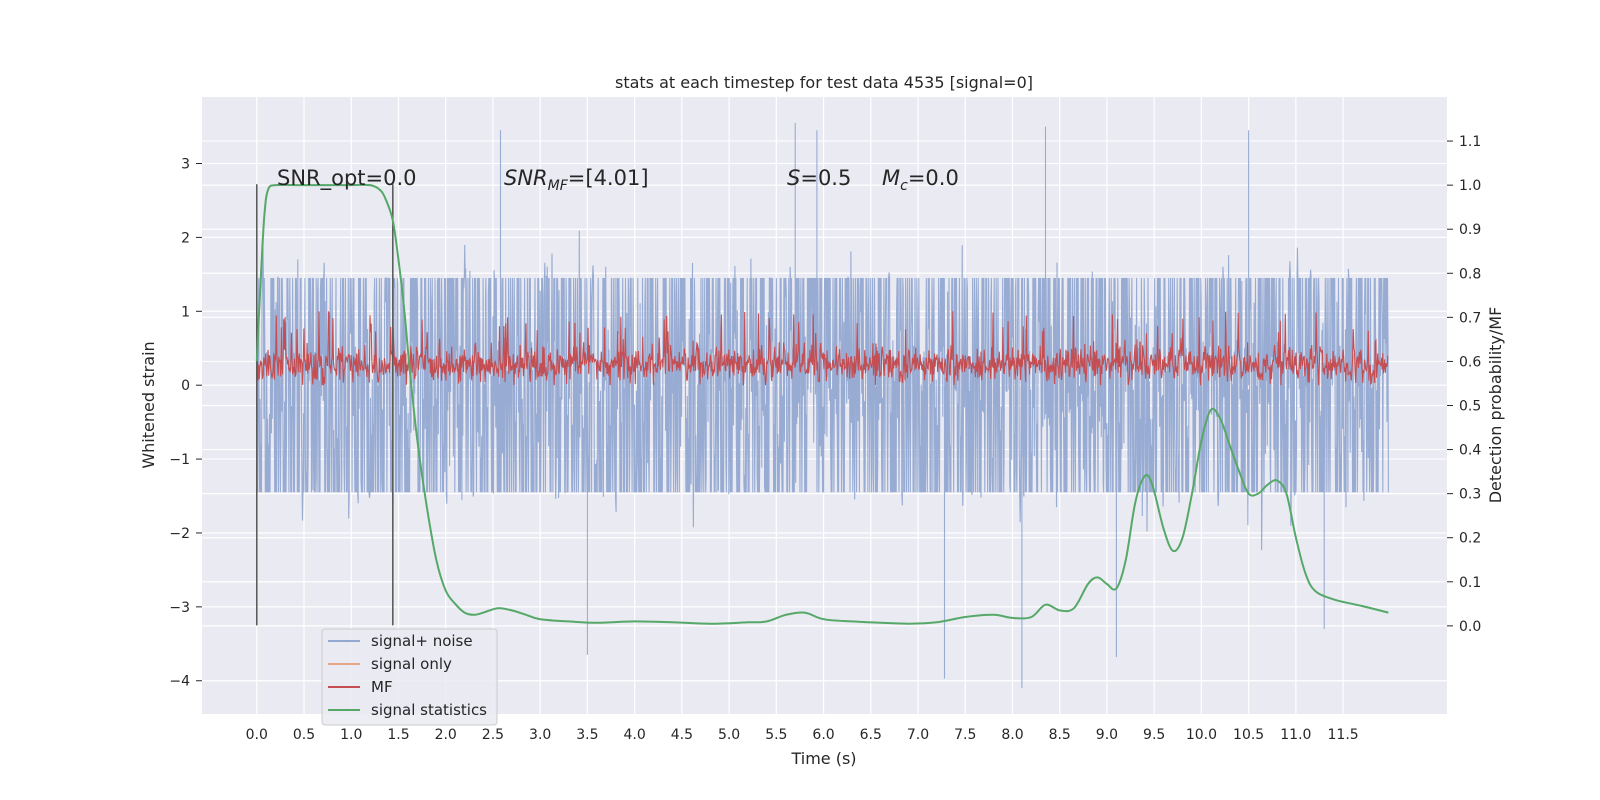 This screenshot has width=1600, height=800. What do you see at coordinates (304, 735) in the screenshot?
I see `x-tick-label: 0.5` at bounding box center [304, 735].